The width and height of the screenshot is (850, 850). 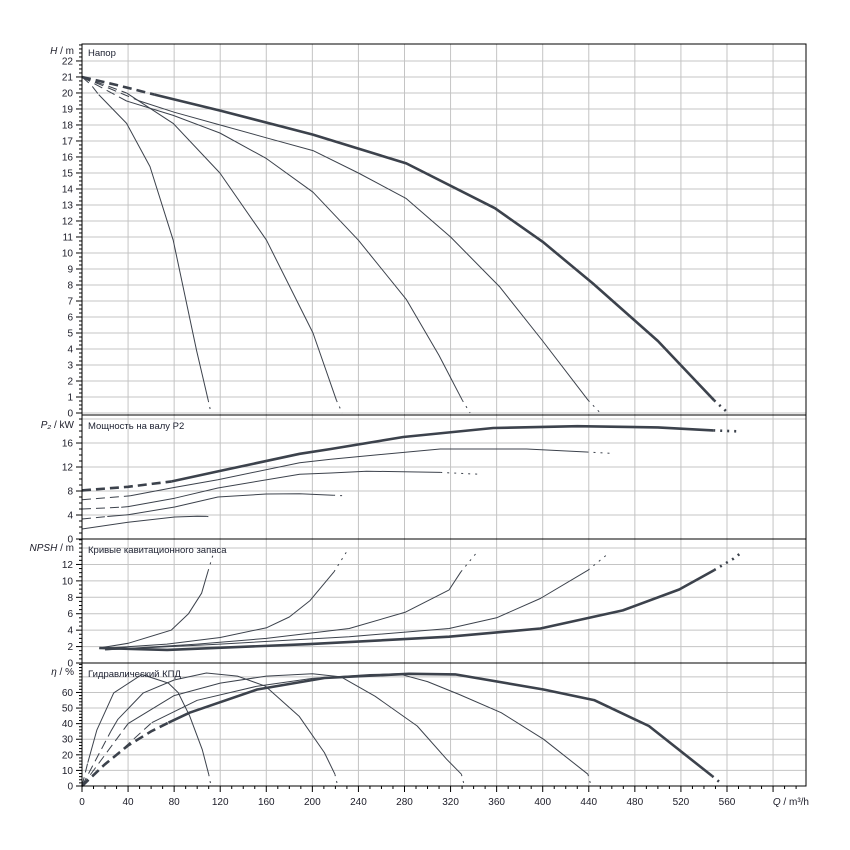 What do you see at coordinates (175, 802) in the screenshot?
I see `x-tick-label: 80` at bounding box center [175, 802].